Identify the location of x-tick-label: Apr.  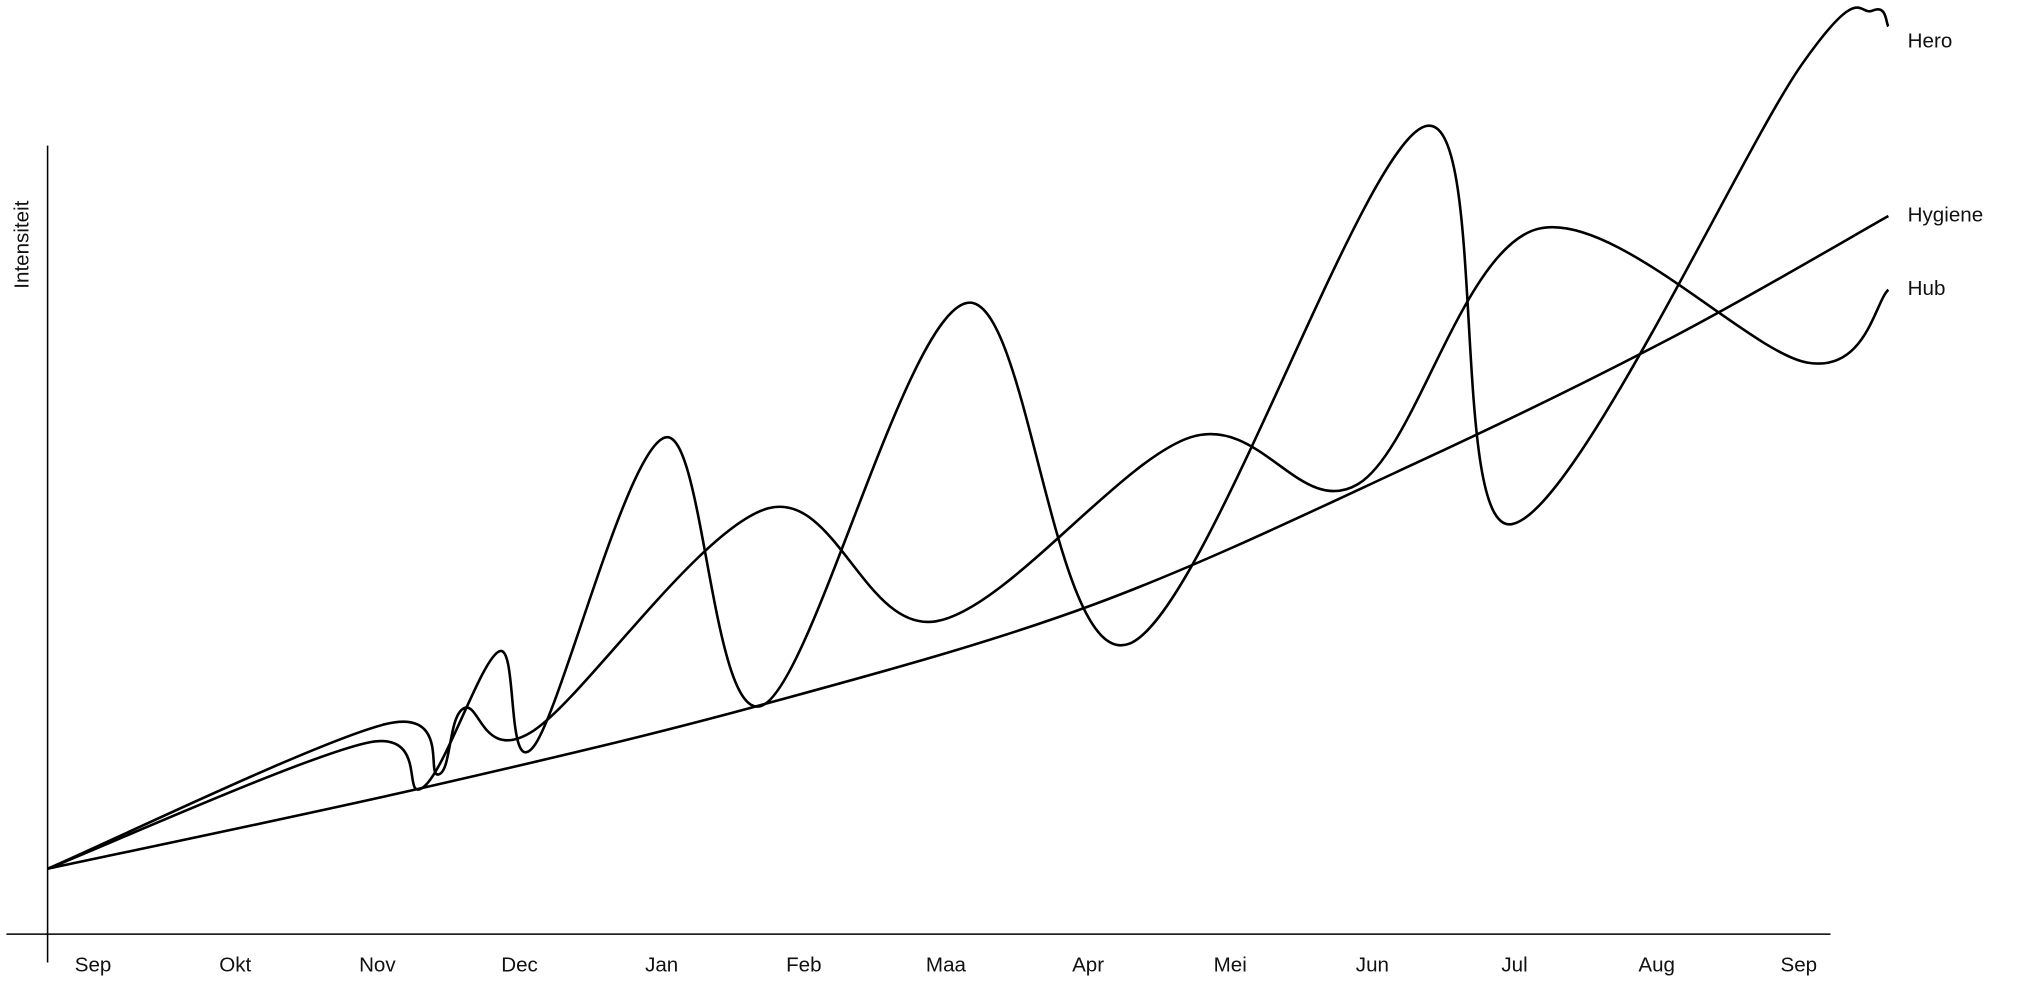
(1088, 965).